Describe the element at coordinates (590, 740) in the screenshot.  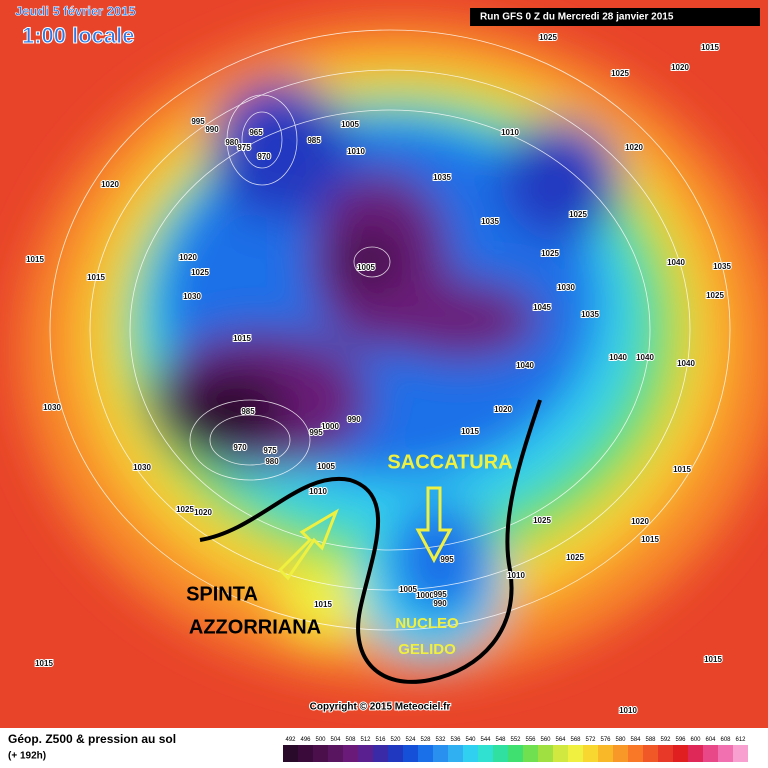
I see `legend-value: 572` at that location.